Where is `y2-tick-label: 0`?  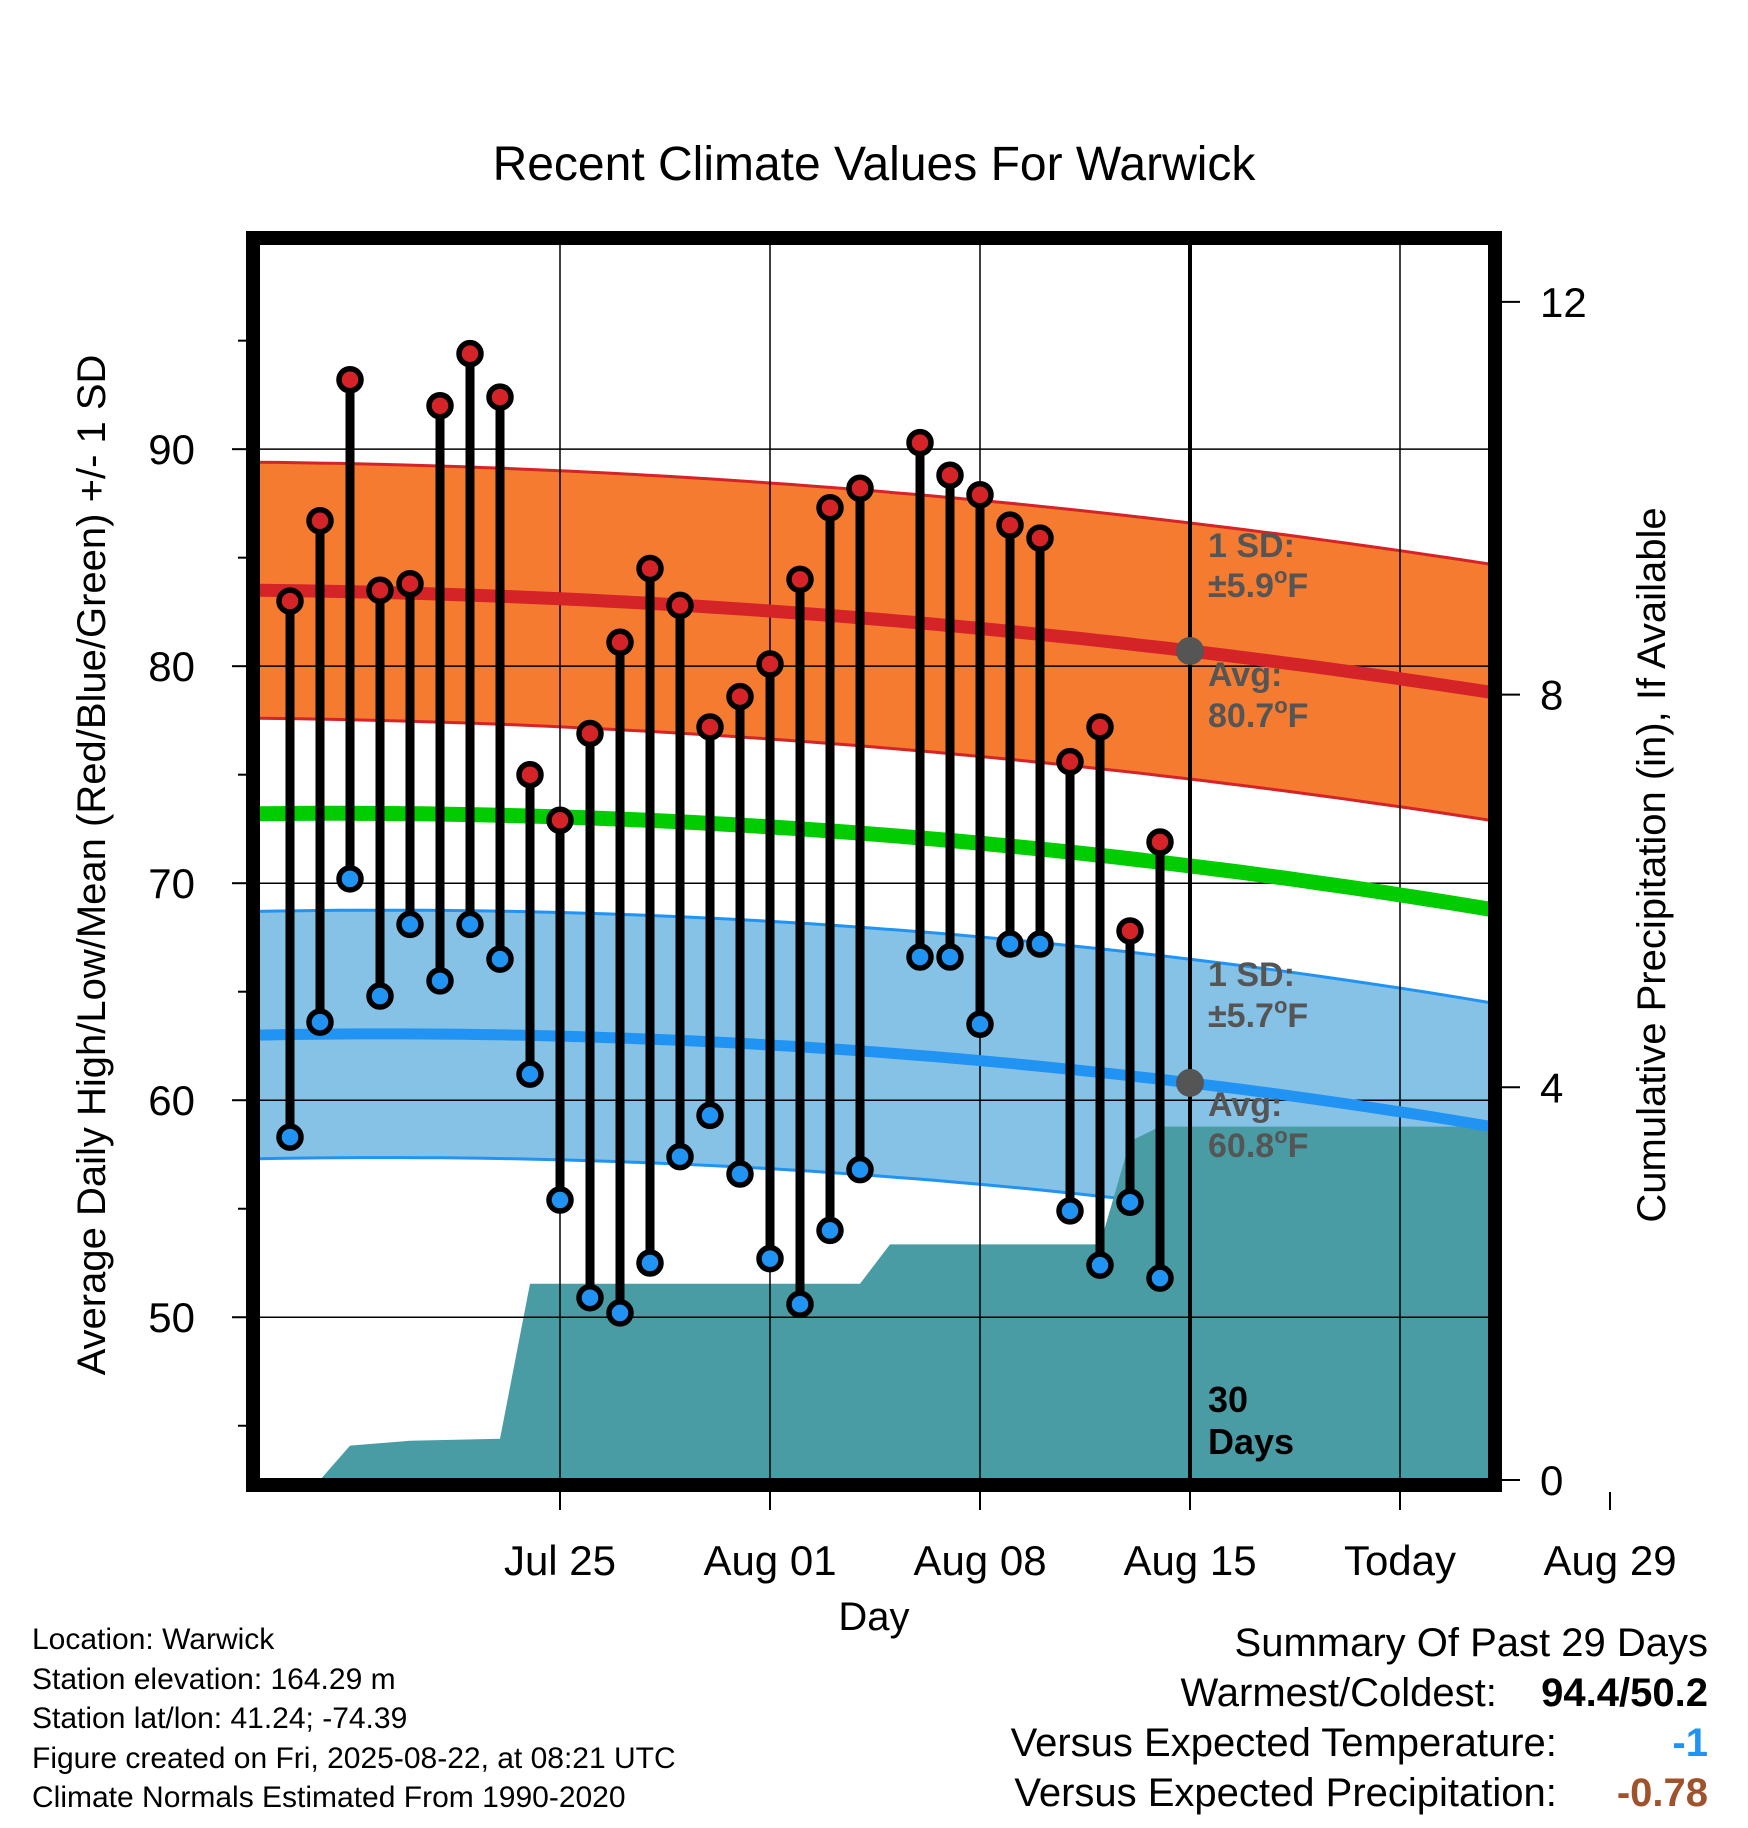
y2-tick-label: 0 is located at coordinates (1551, 1480).